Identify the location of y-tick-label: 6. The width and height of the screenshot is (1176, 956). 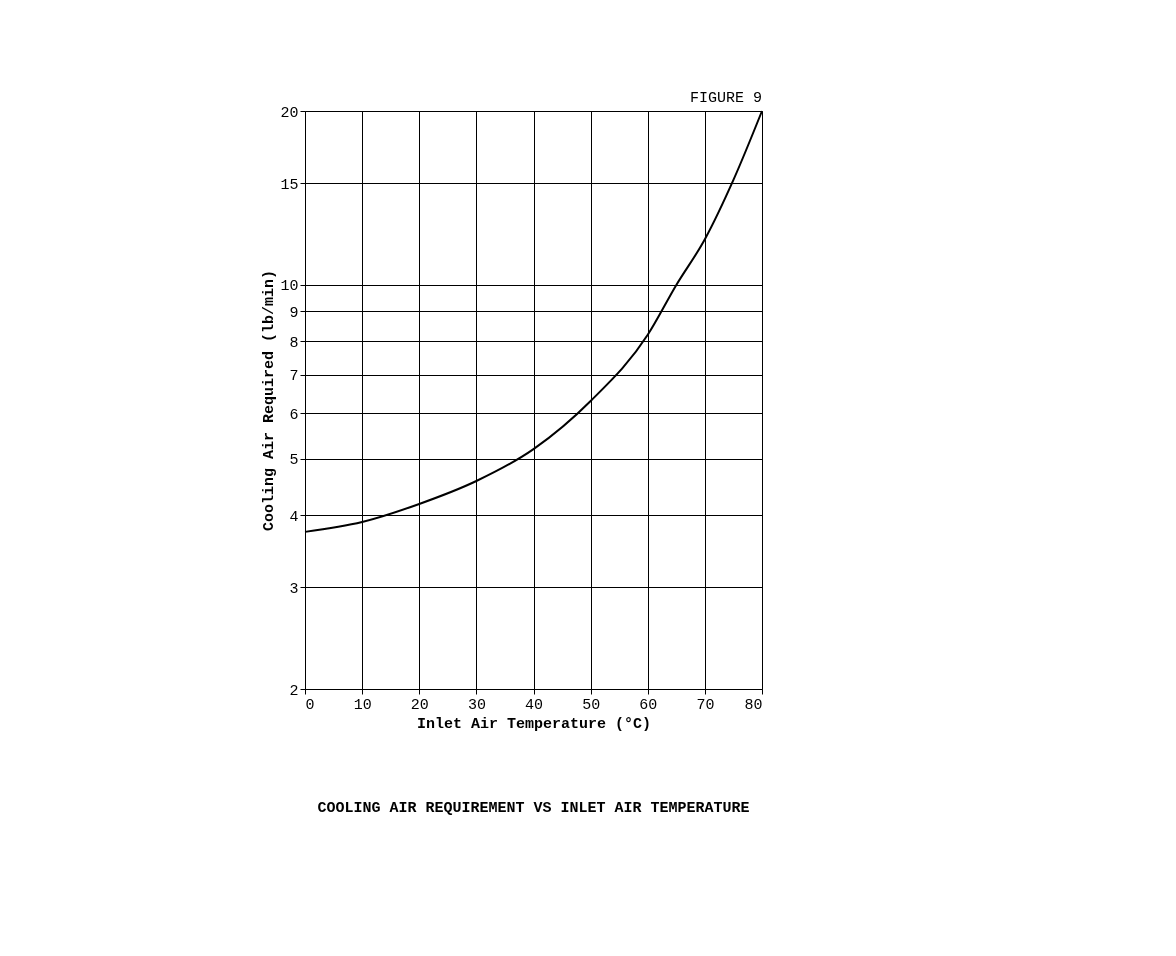
(294, 415).